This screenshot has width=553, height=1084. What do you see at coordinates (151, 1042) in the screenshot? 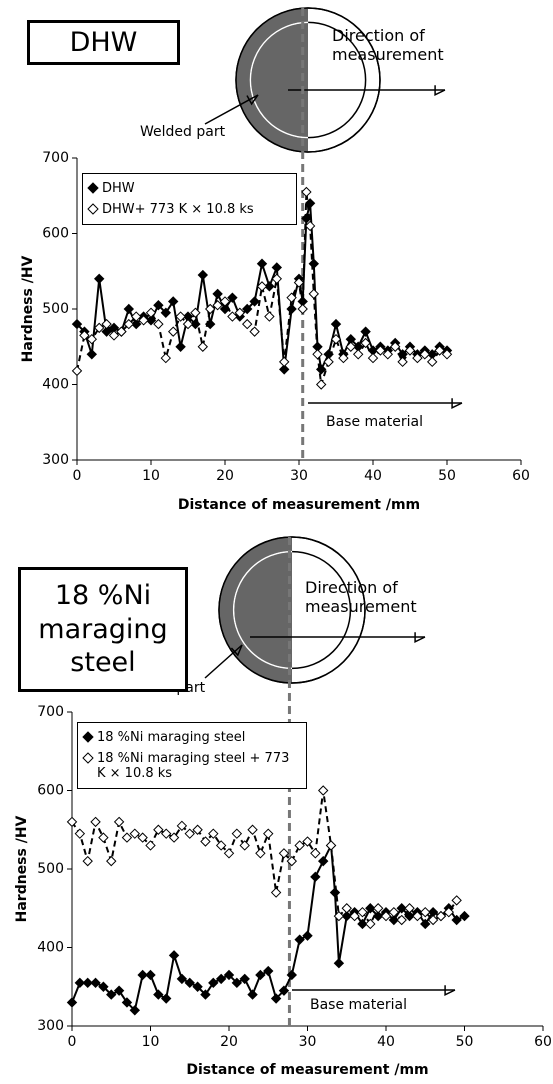
I see `x-tick-label: 10` at bounding box center [151, 1042].